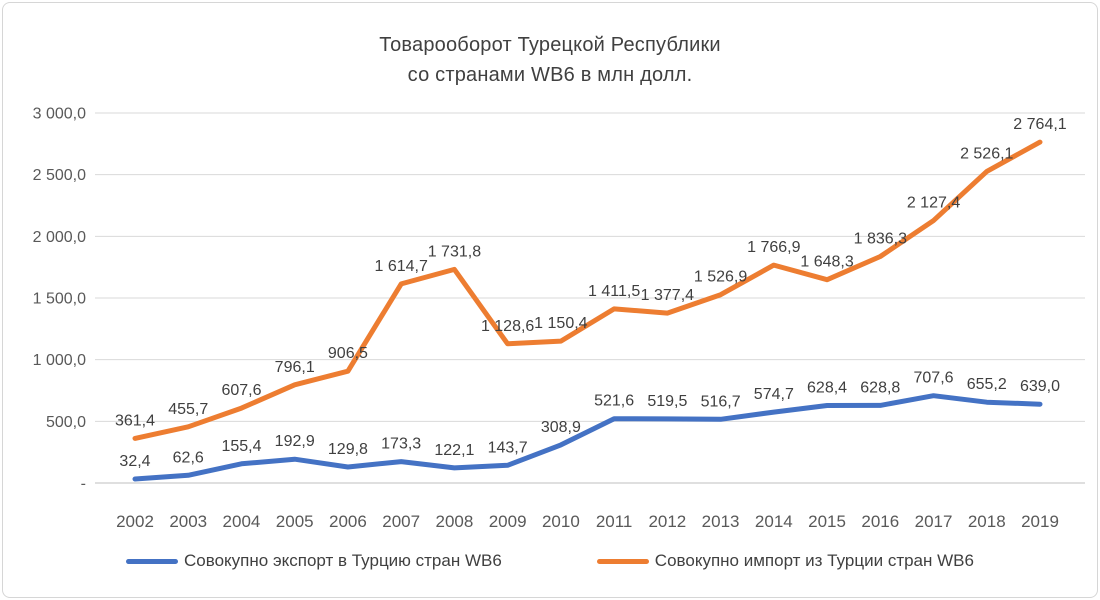  Describe the element at coordinates (295, 521) in the screenshot. I see `x-tick-label: 2005` at that location.